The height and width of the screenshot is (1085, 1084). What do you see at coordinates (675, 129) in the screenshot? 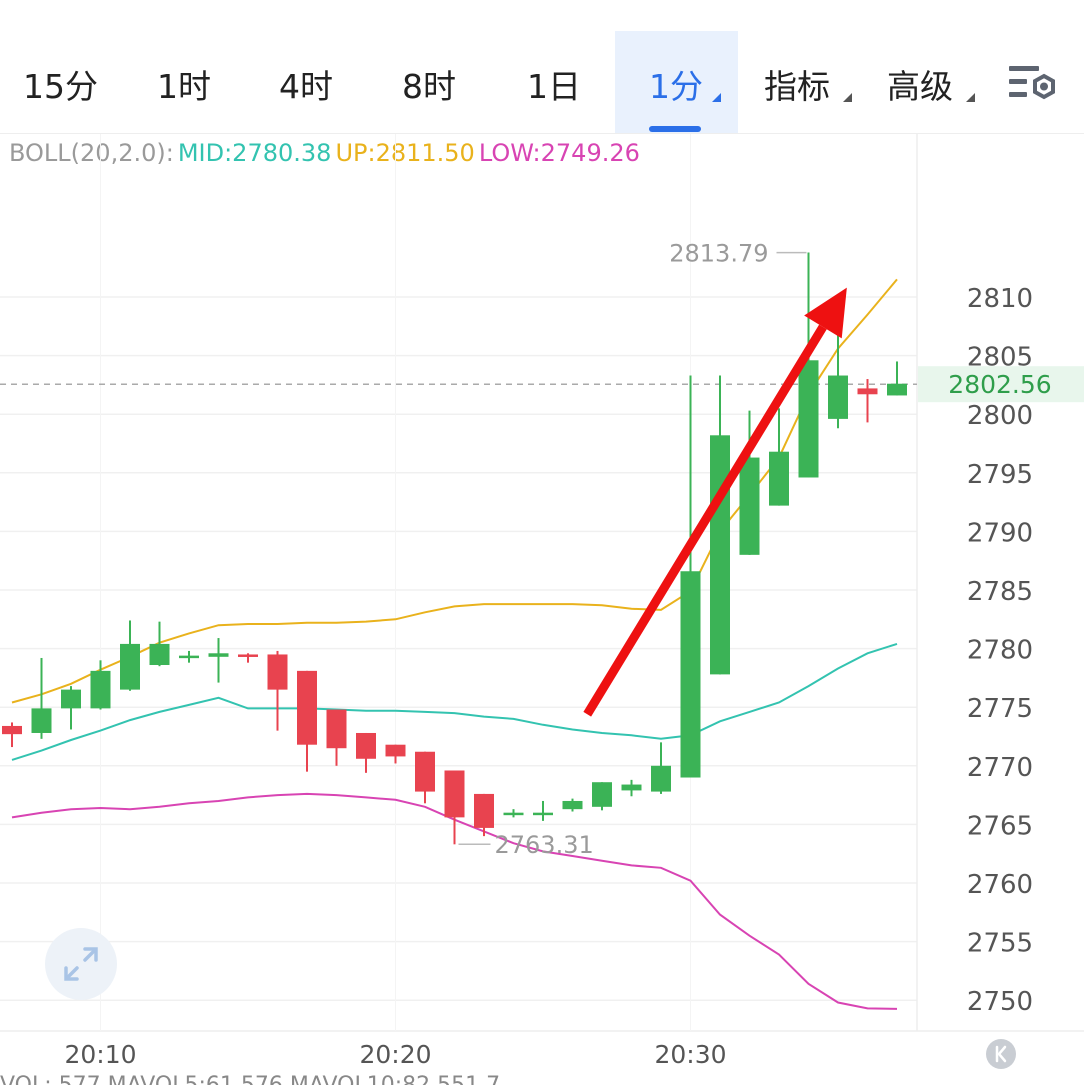
I see `active-tab-indicator` at bounding box center [675, 129].